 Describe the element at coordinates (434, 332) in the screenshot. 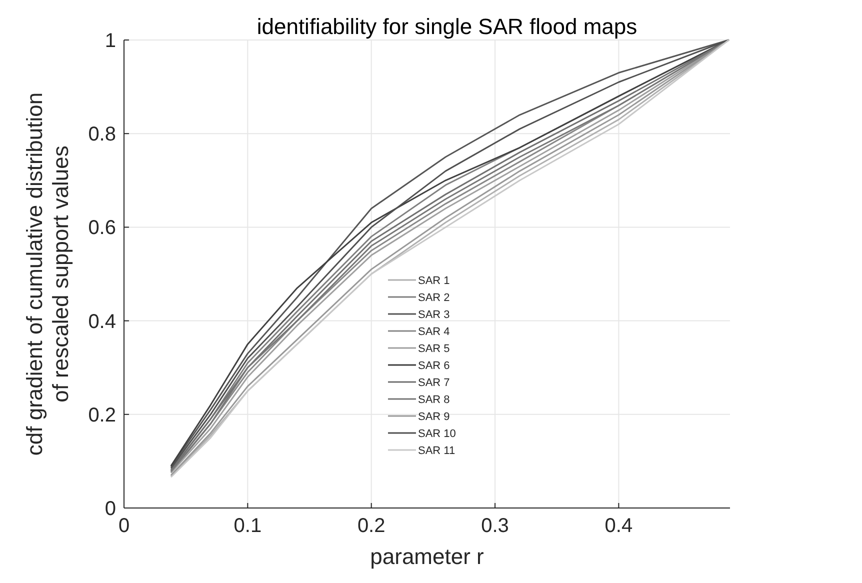

I see `legend-label: SAR 4` at that location.